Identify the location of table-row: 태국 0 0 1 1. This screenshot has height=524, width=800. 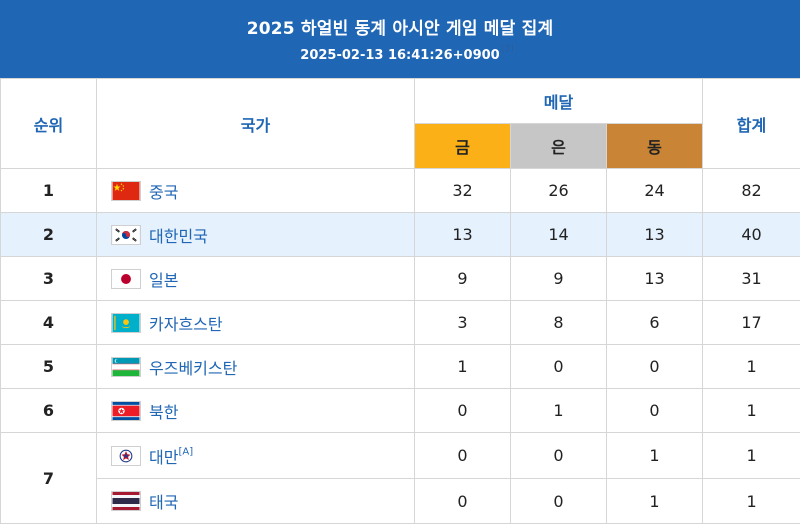
(400, 501).